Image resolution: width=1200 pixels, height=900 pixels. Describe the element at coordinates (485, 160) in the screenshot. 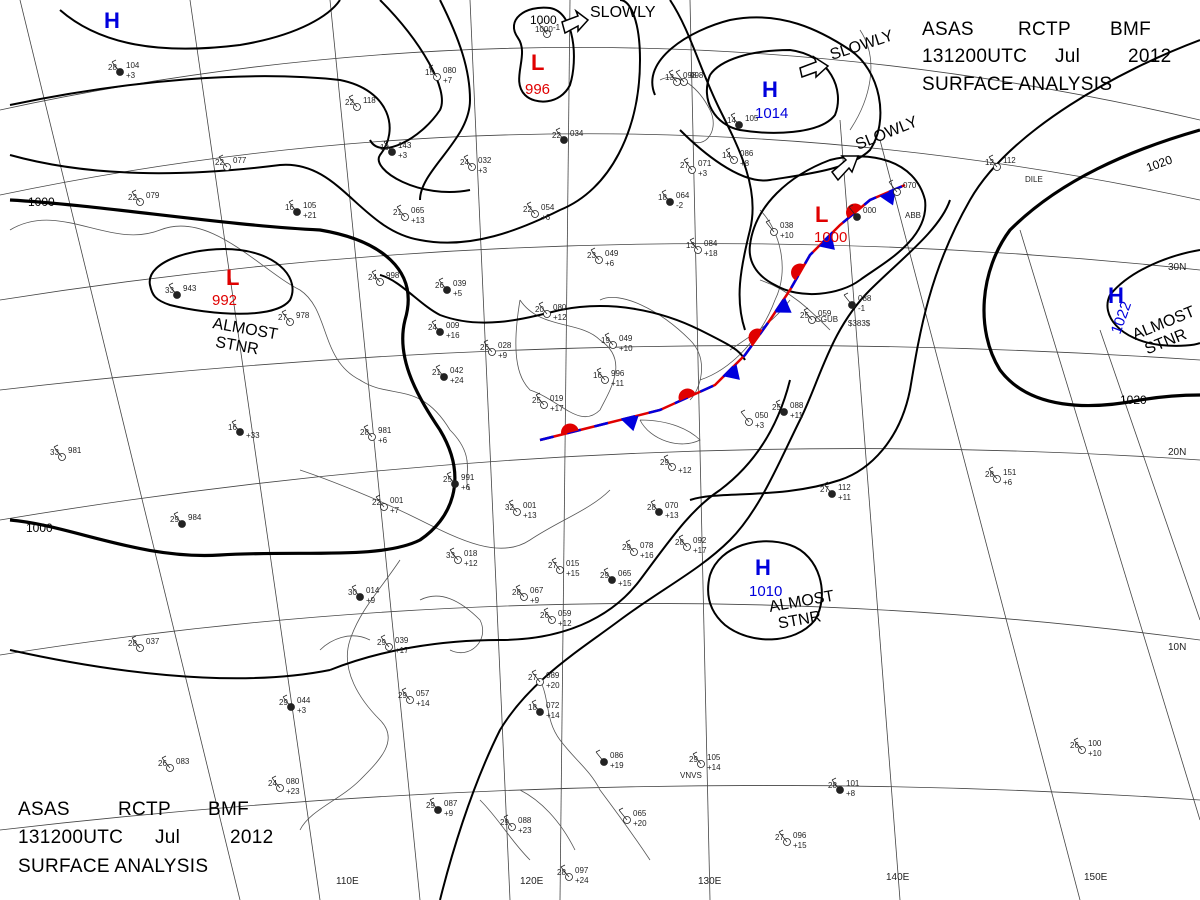

I see `station-pressure: 032` at that location.